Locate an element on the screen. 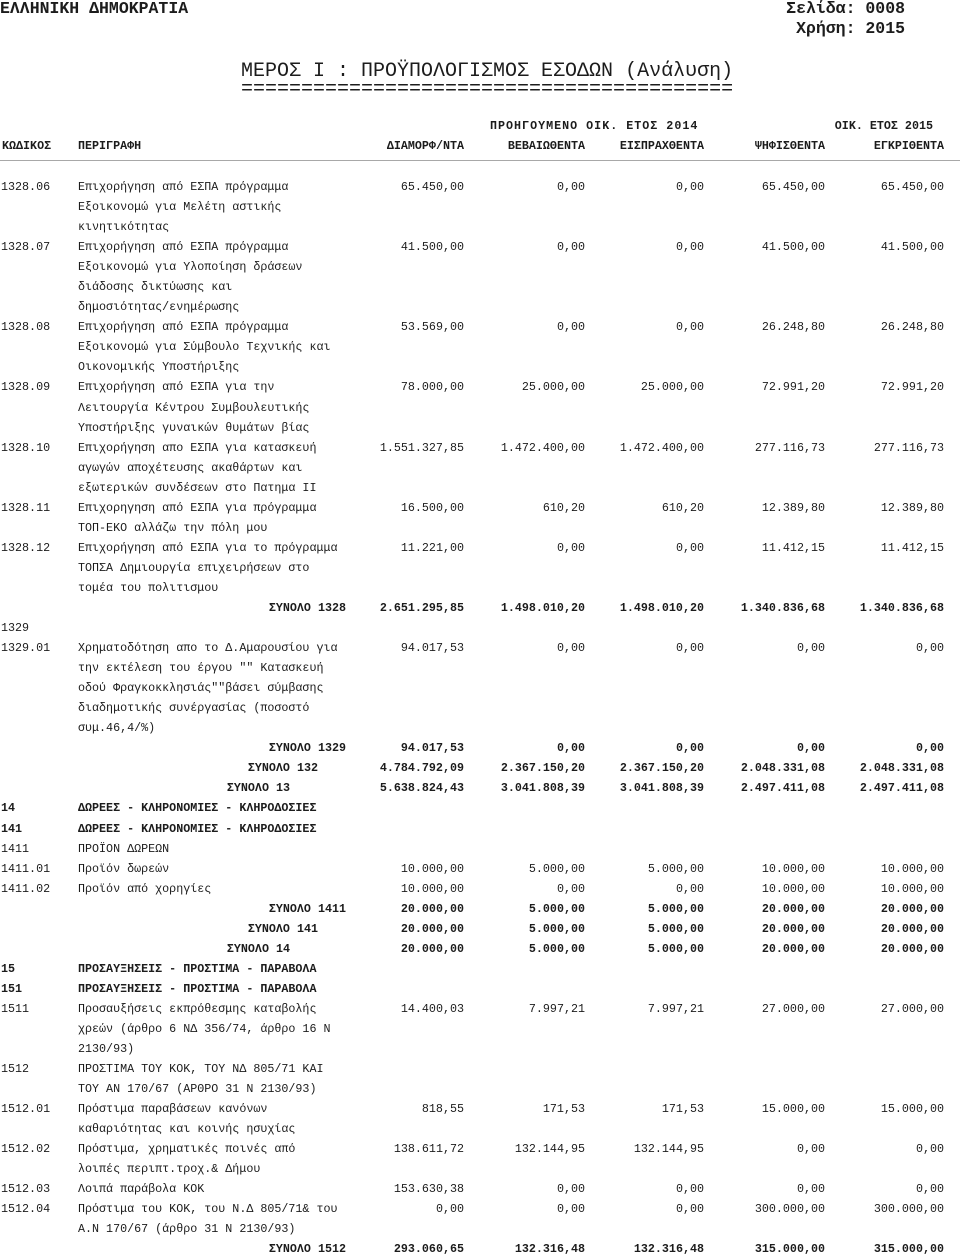  value-collected: 132.144,95 is located at coordinates (668, 1149).